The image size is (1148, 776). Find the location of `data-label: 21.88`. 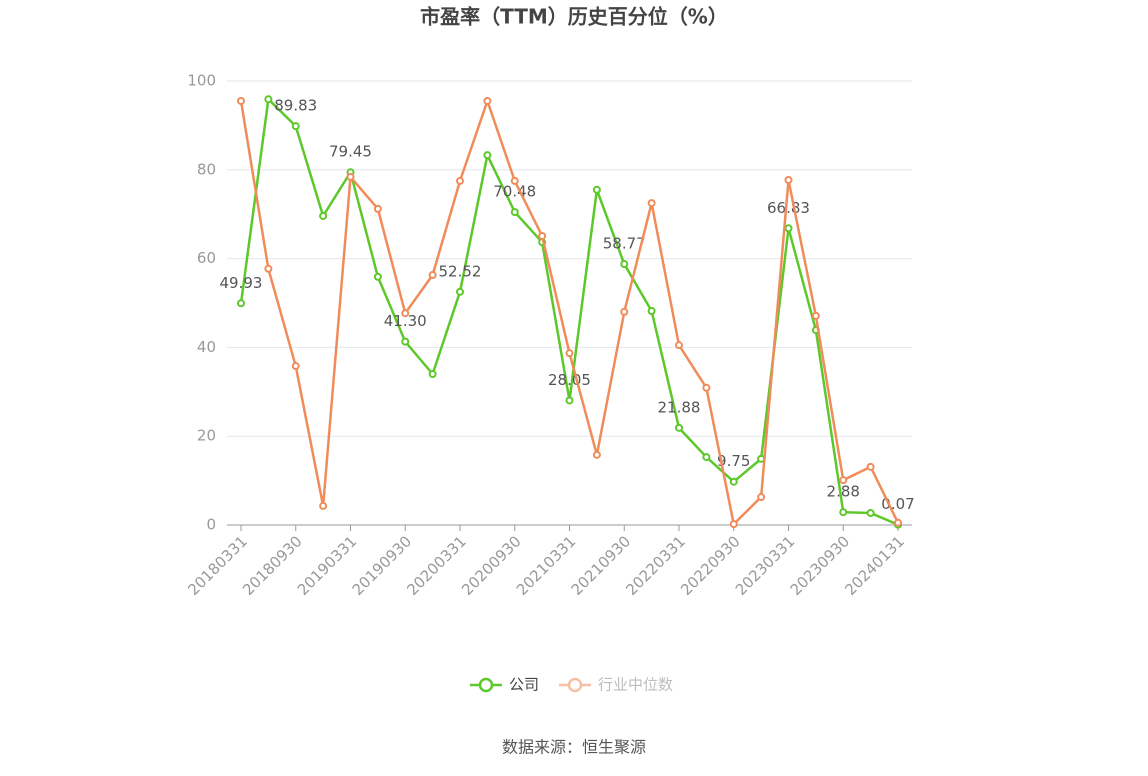

data-label: 21.88 is located at coordinates (679, 407).